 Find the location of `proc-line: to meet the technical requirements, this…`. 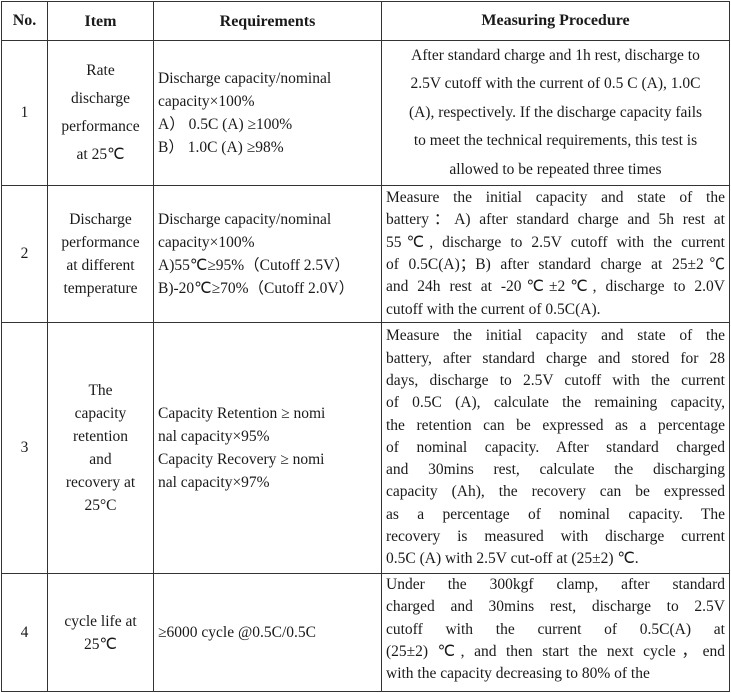

proc-line: to meet the technical requirements, this… is located at coordinates (555, 141).